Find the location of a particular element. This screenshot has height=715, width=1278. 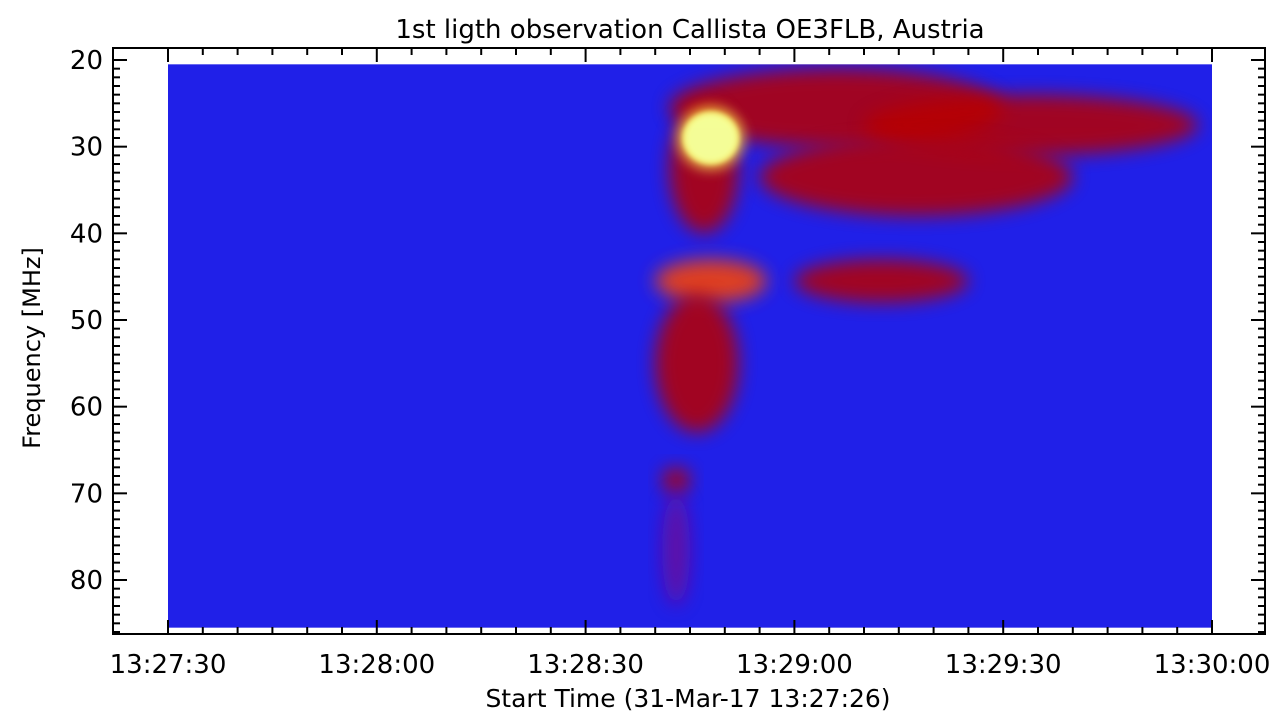

x-axis-label: Start Time (31-Mar-17 13:27:26) is located at coordinates (687, 698).